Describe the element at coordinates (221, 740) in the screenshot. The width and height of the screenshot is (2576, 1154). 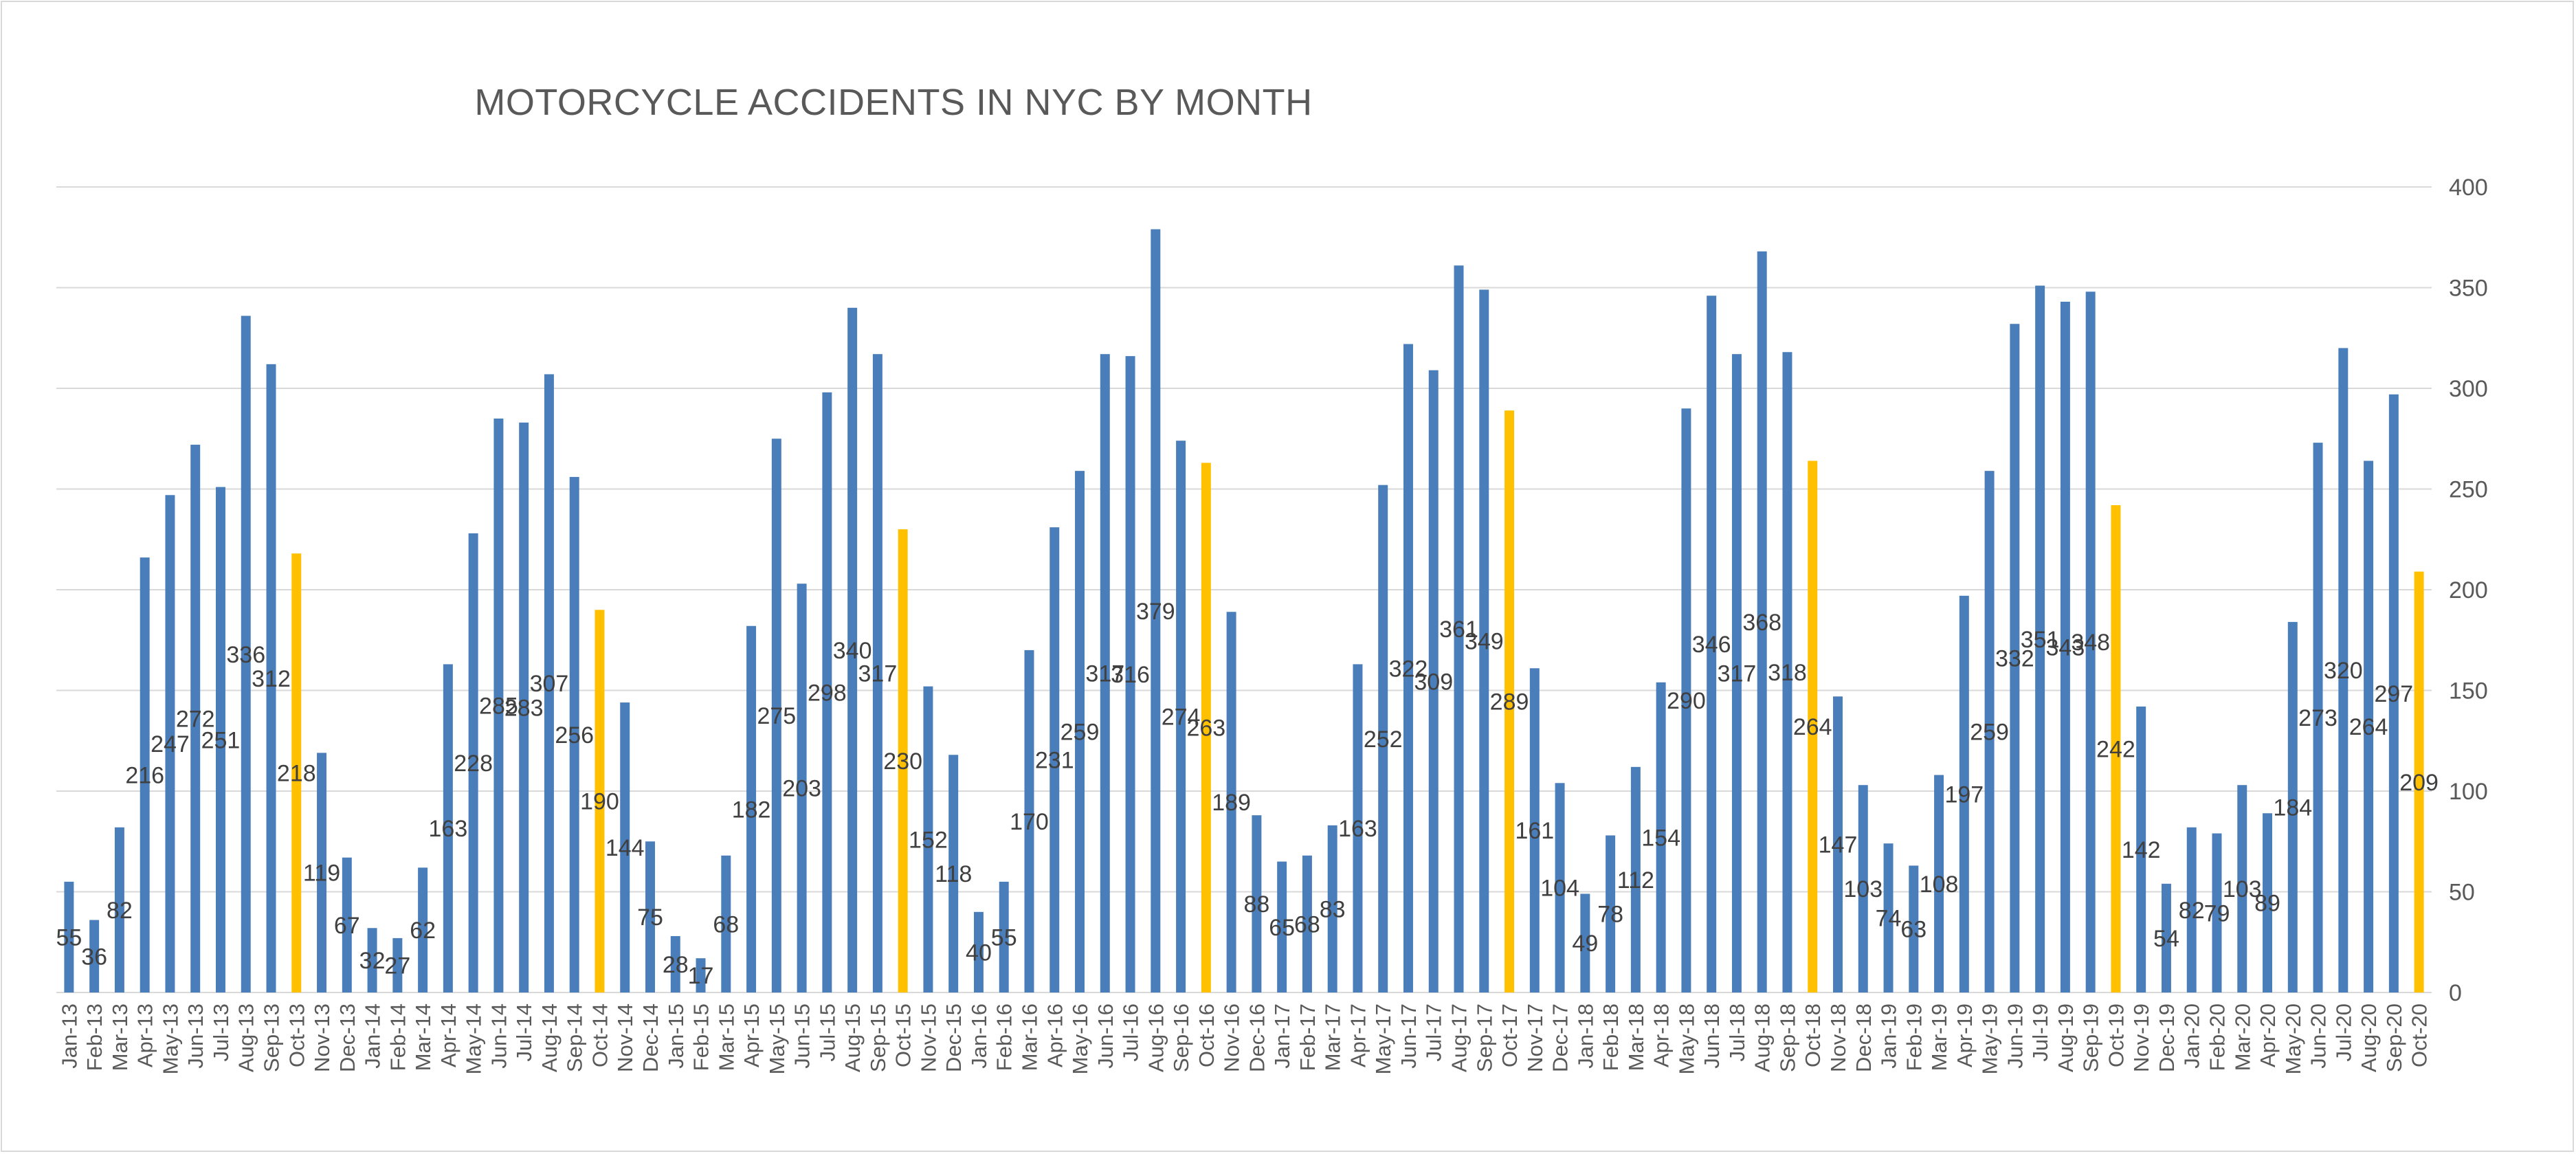
I see `data-label: 251` at that location.